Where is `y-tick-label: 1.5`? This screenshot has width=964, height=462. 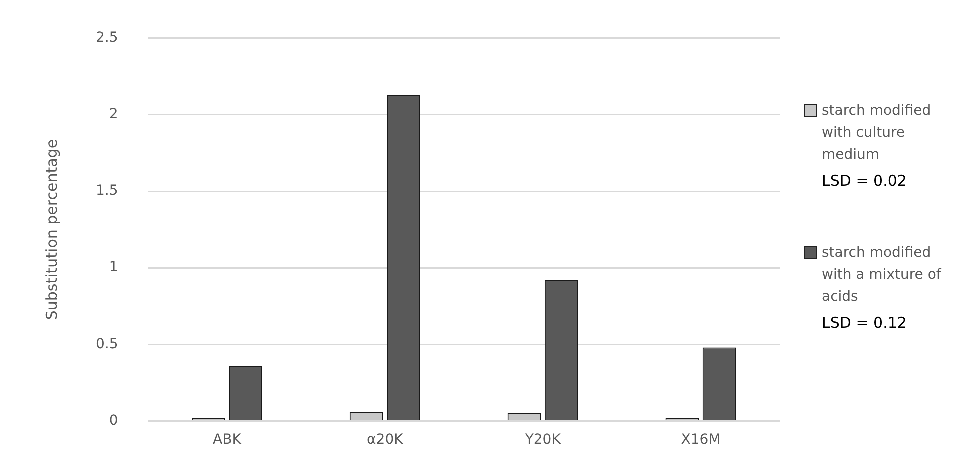
y-tick-label: 1.5 is located at coordinates (107, 191).